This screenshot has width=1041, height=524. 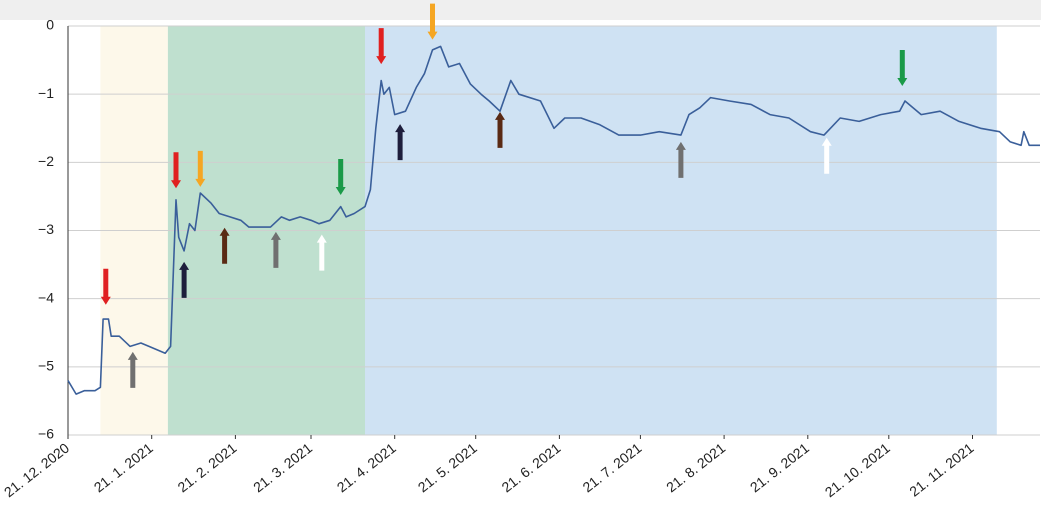 What do you see at coordinates (36, 470) in the screenshot?
I see `x-tick-label: 21. 12. 2020` at bounding box center [36, 470].